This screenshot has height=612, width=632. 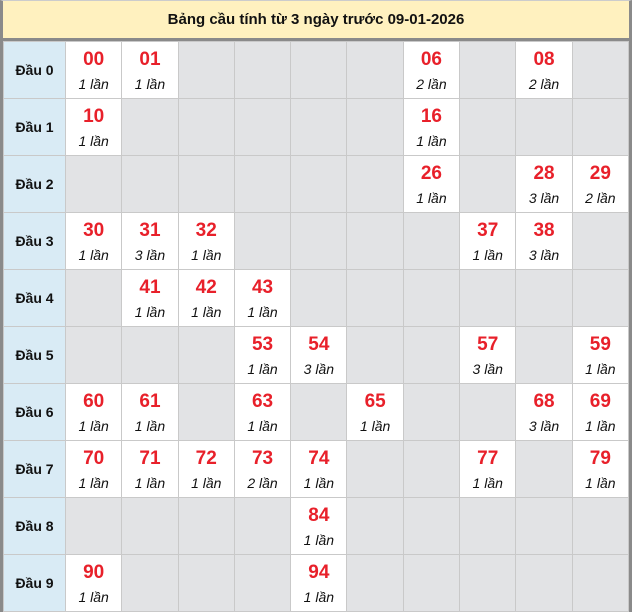 What do you see at coordinates (262, 344) in the screenshot?
I see `number-value: 53` at bounding box center [262, 344].